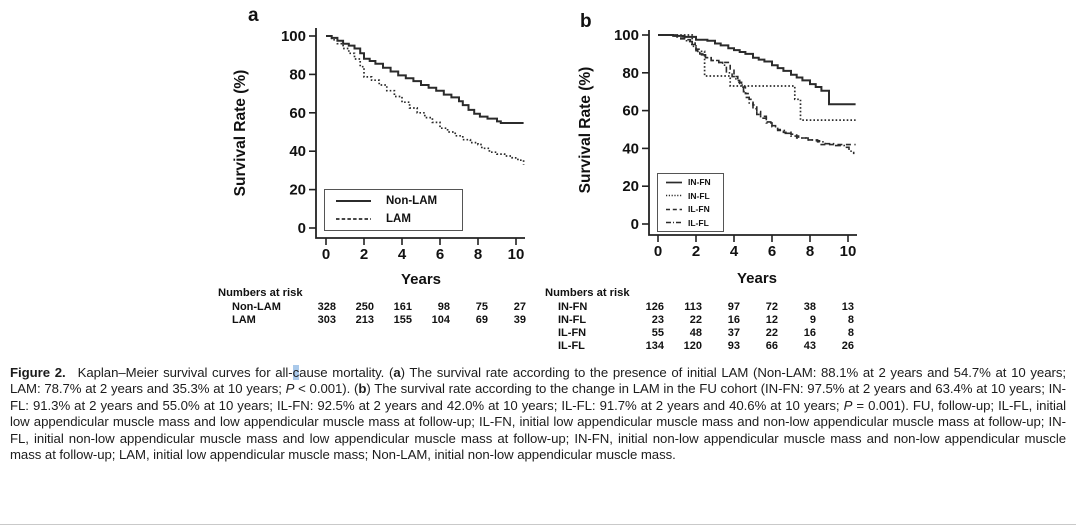  I want to click on legend-entry-in-fl: IN-FL, so click(690, 196).